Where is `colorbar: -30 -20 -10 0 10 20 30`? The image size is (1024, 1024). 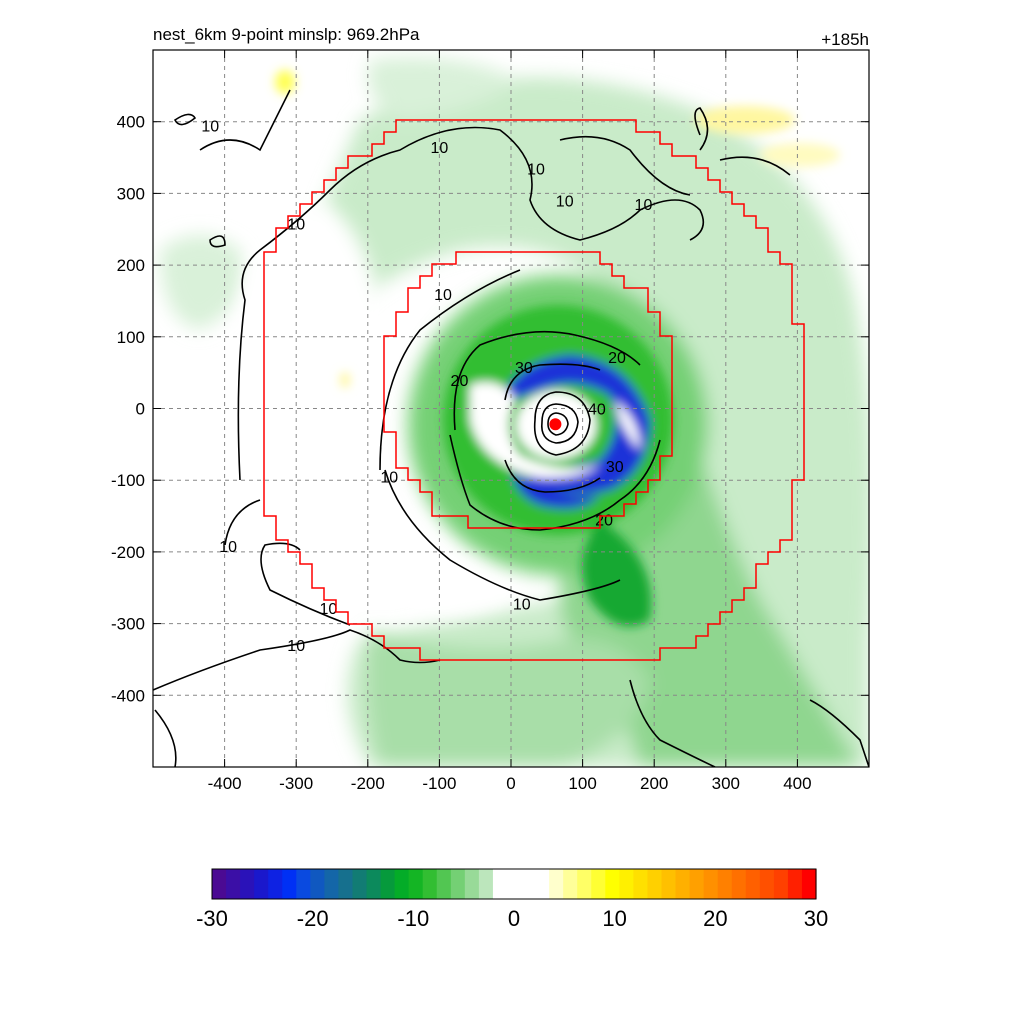 colorbar: -30 -20 -10 0 10 20 30 is located at coordinates (512, 899).